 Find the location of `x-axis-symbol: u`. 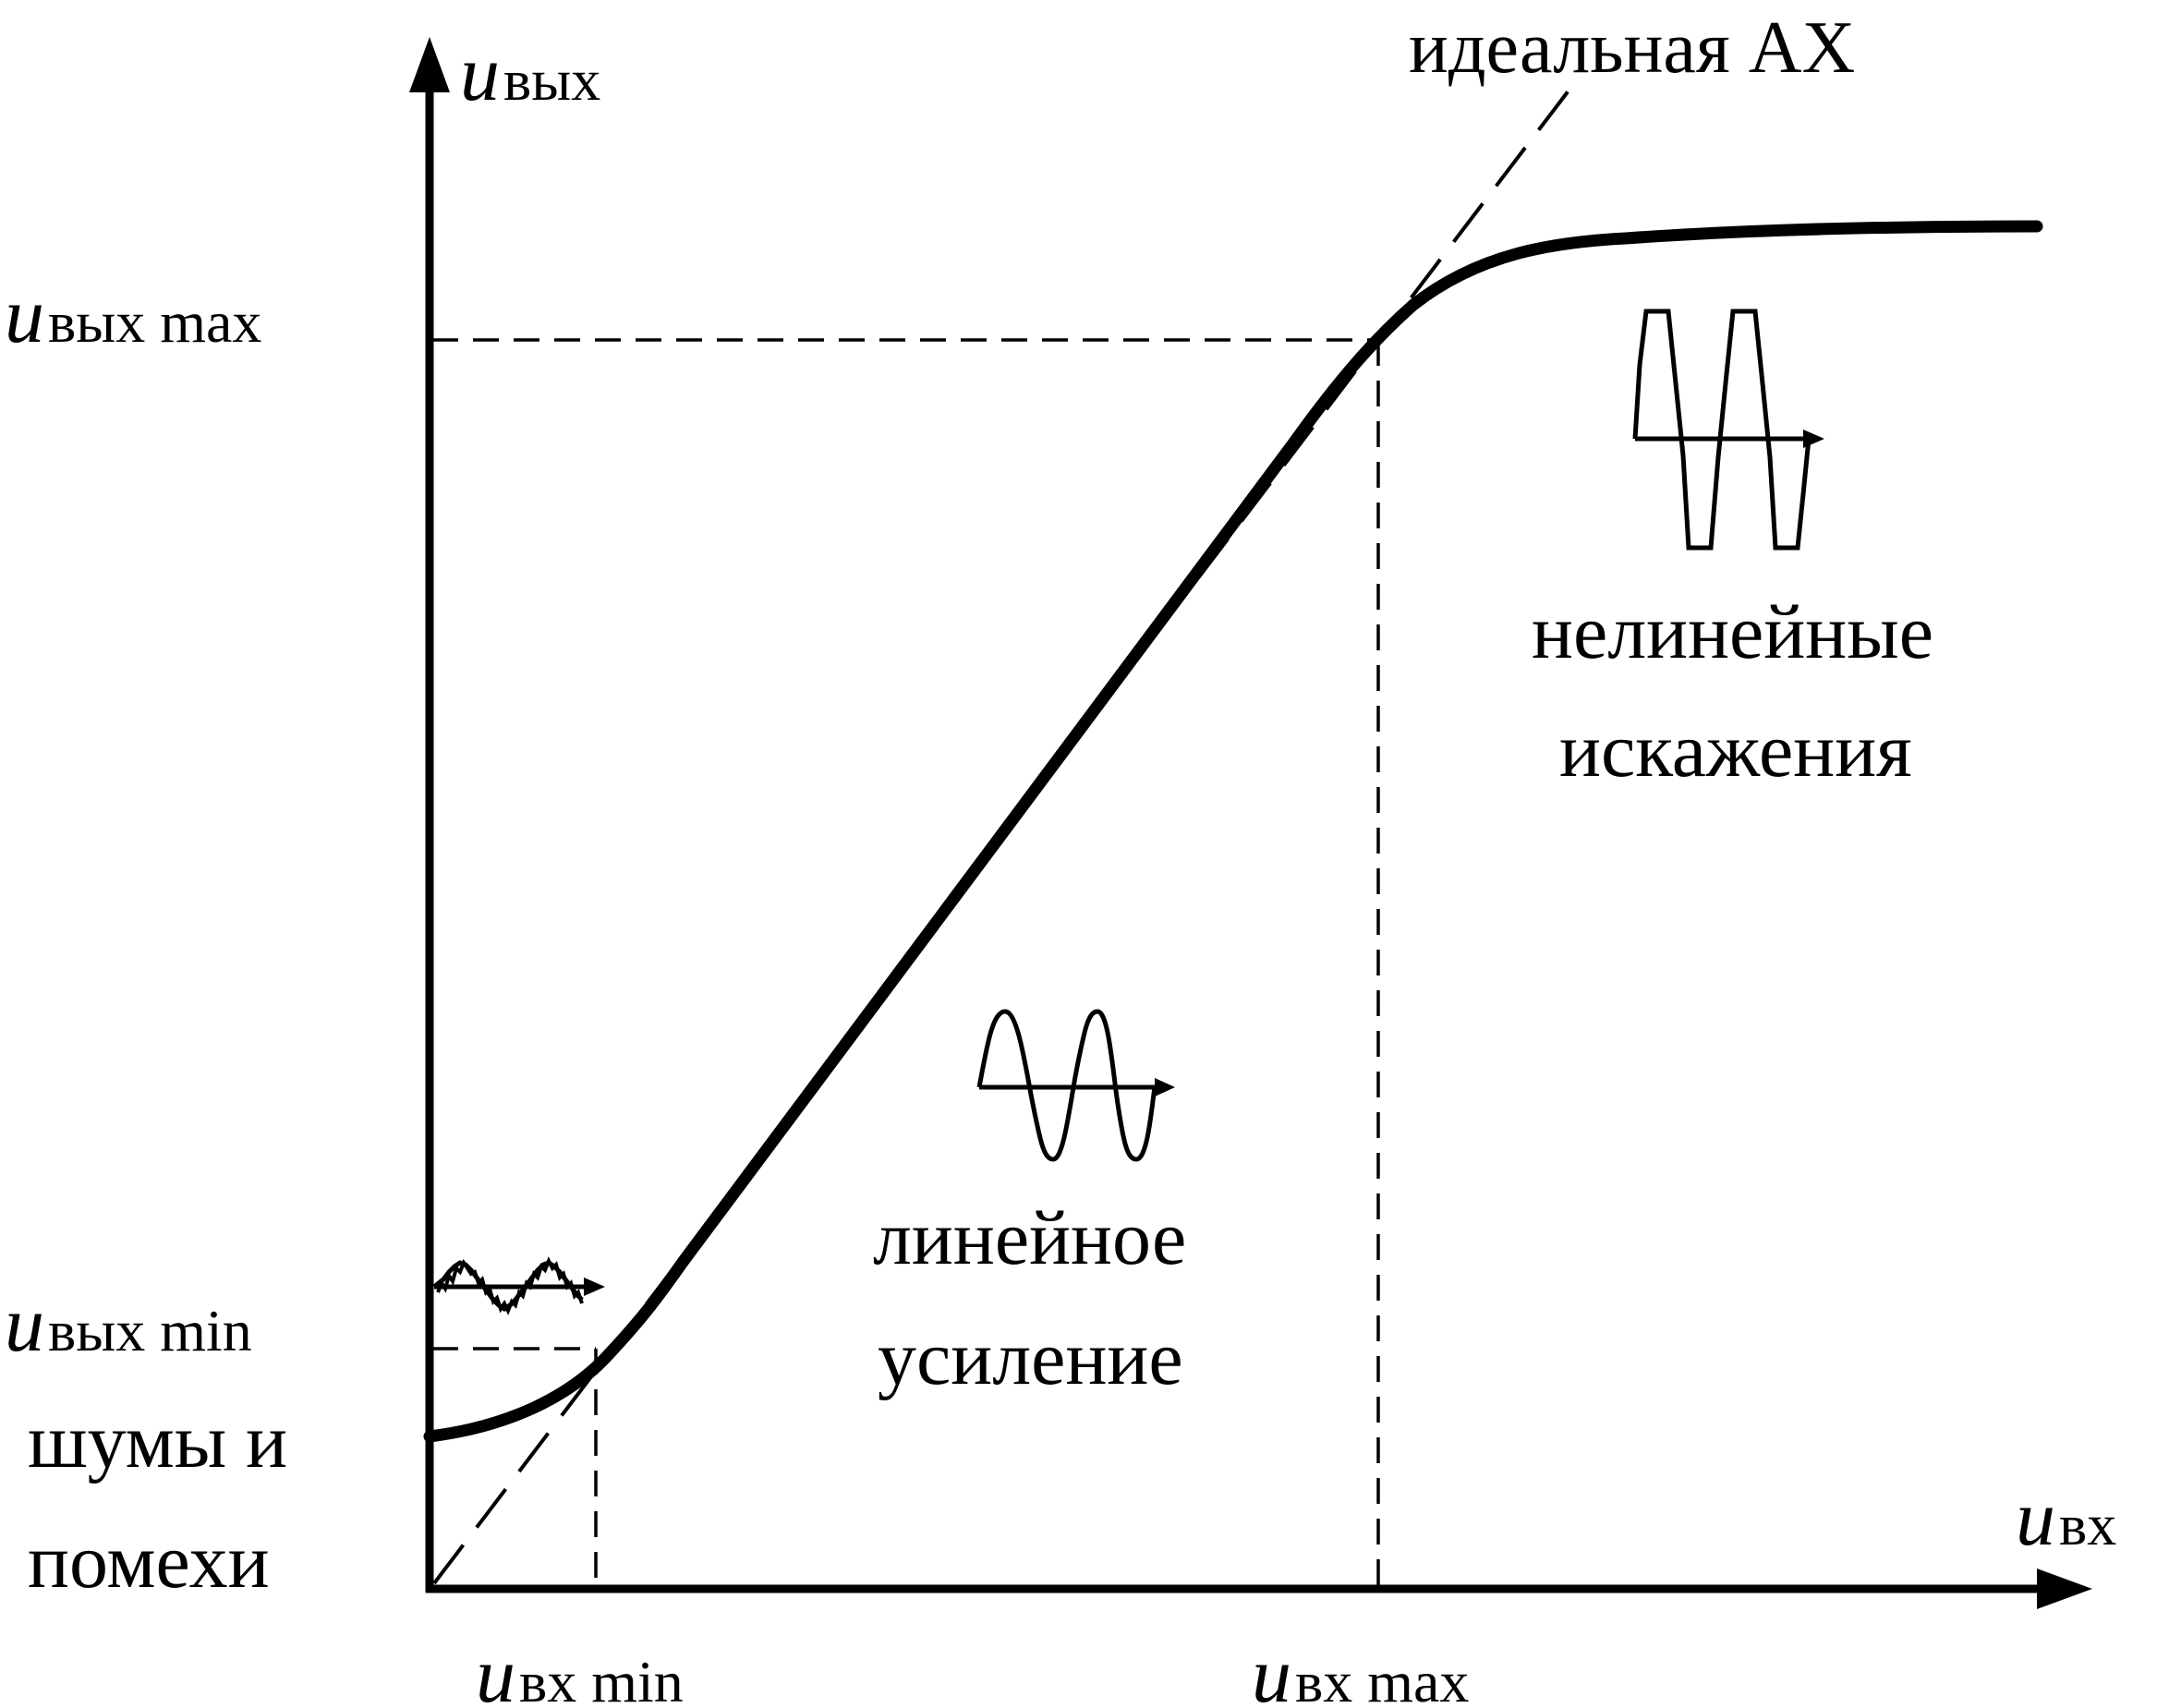

x-axis-symbol: u is located at coordinates (2035, 1517).